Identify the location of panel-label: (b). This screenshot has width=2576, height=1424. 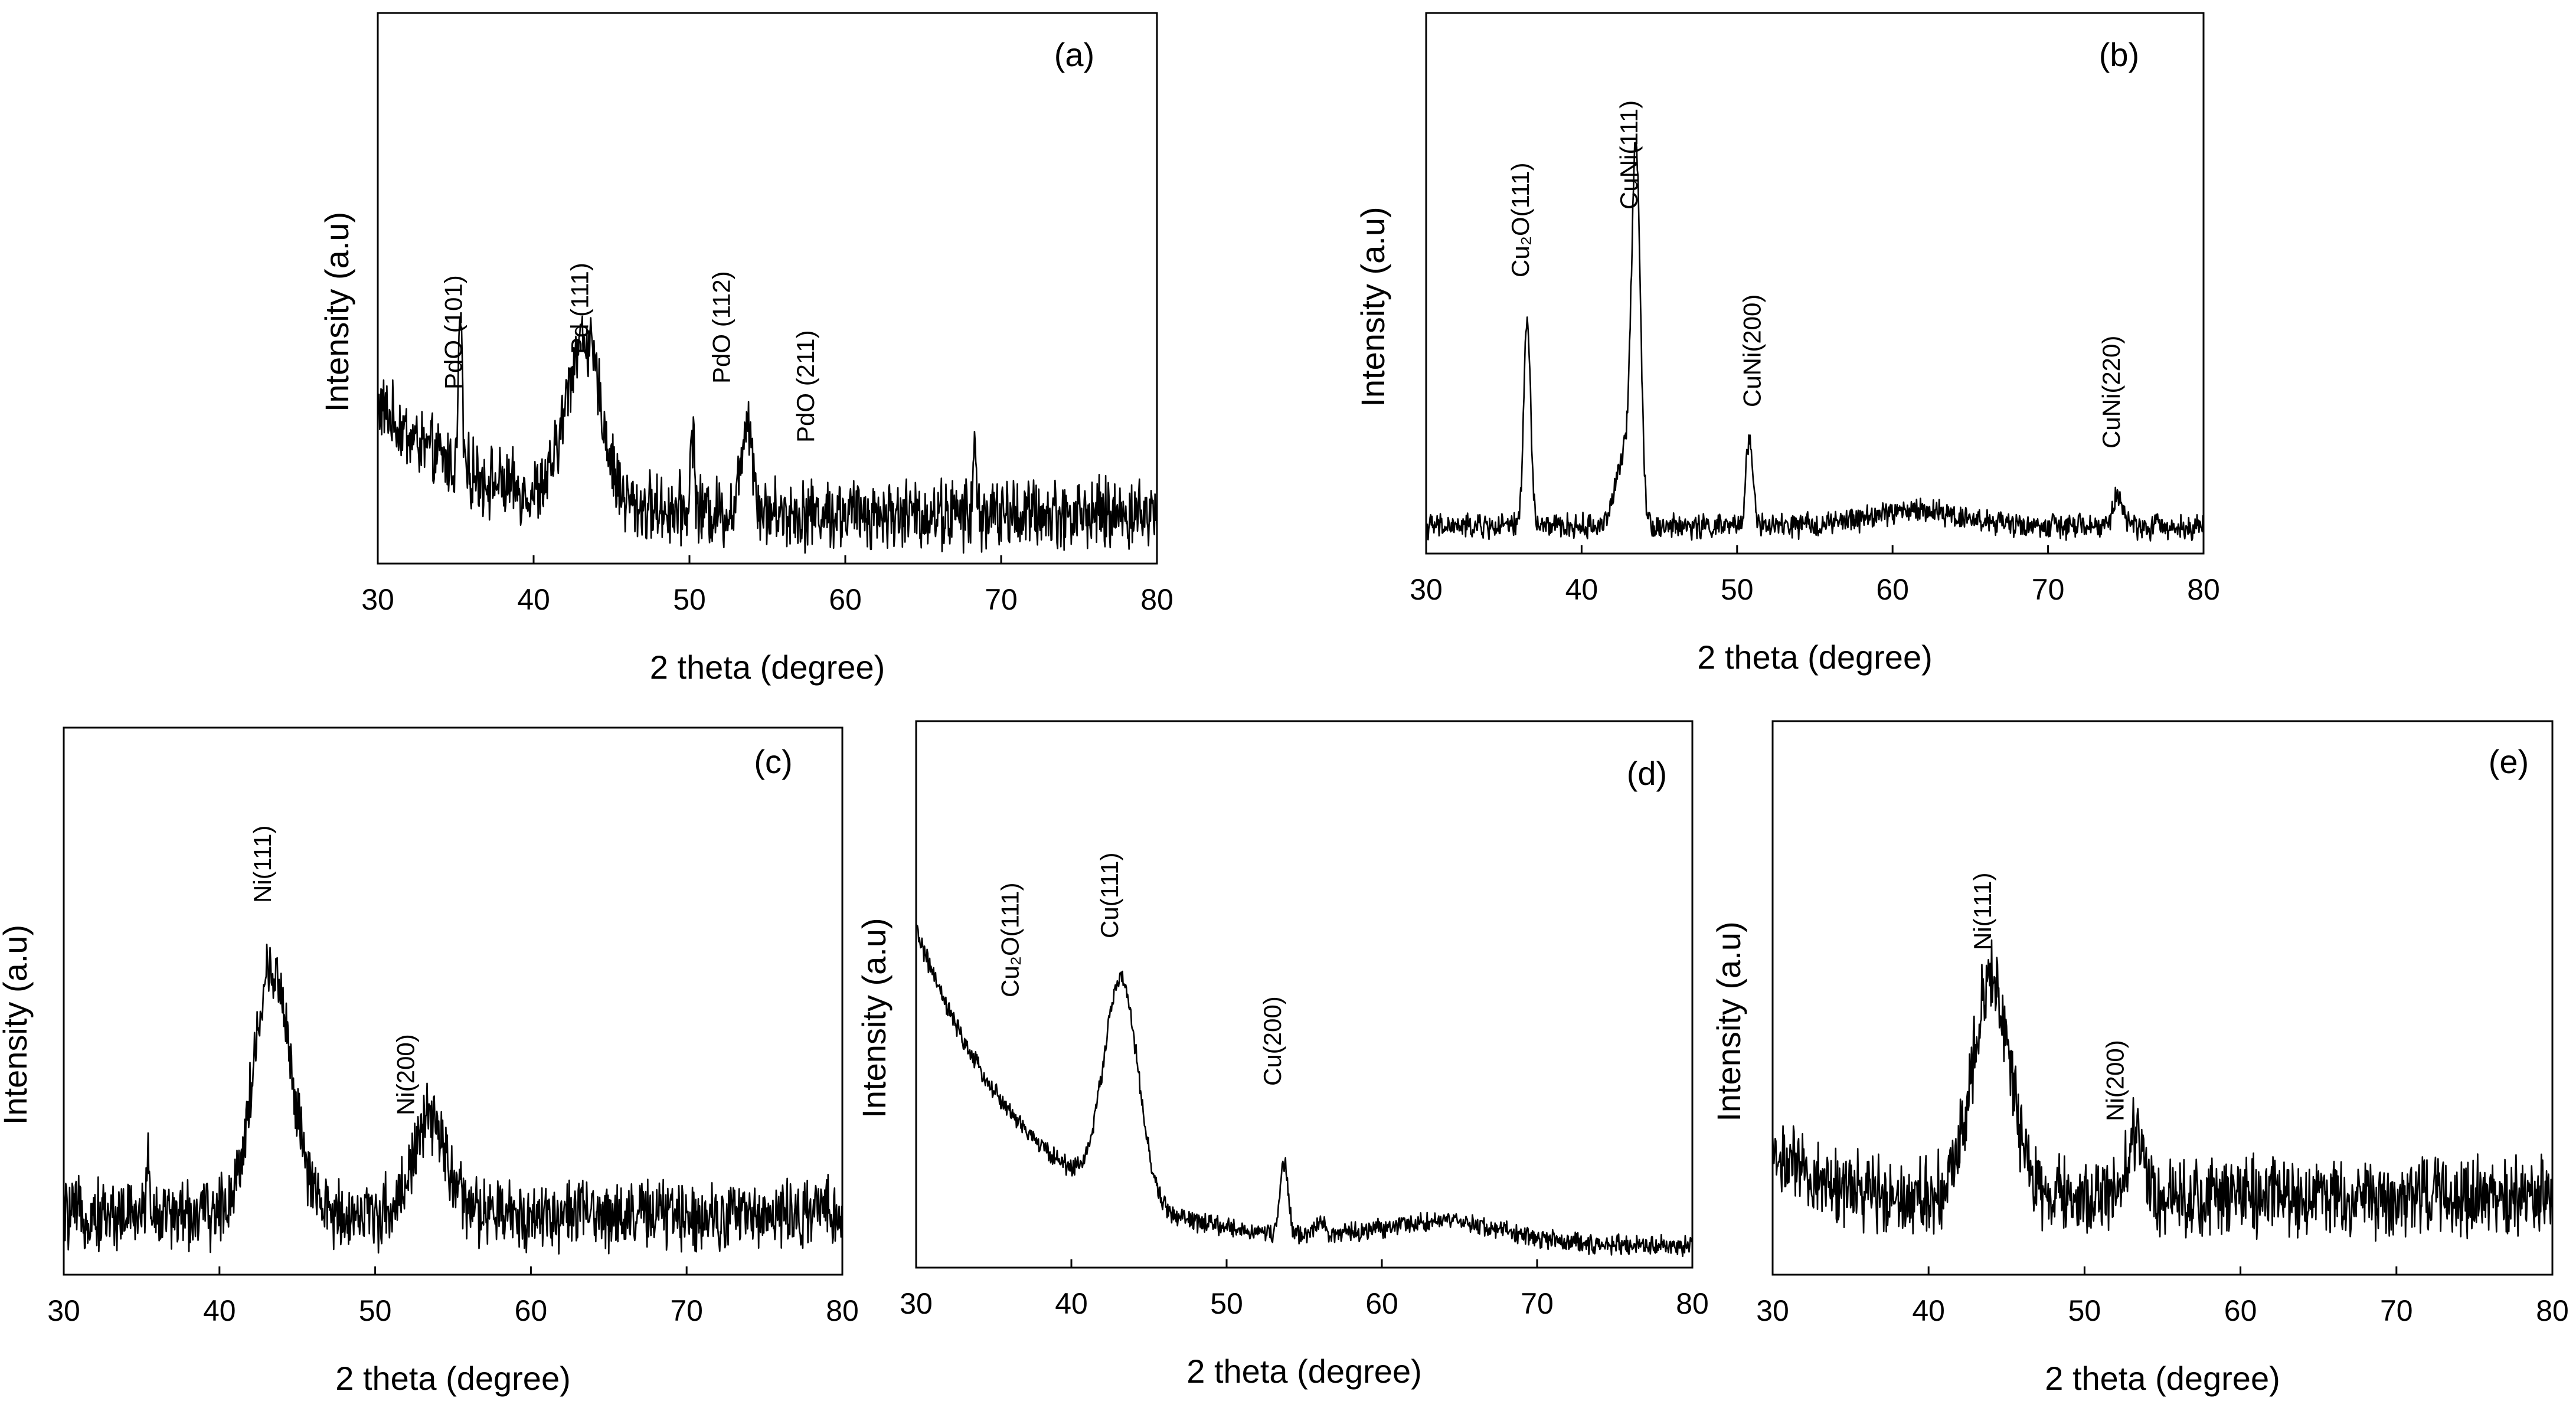
(2119, 54).